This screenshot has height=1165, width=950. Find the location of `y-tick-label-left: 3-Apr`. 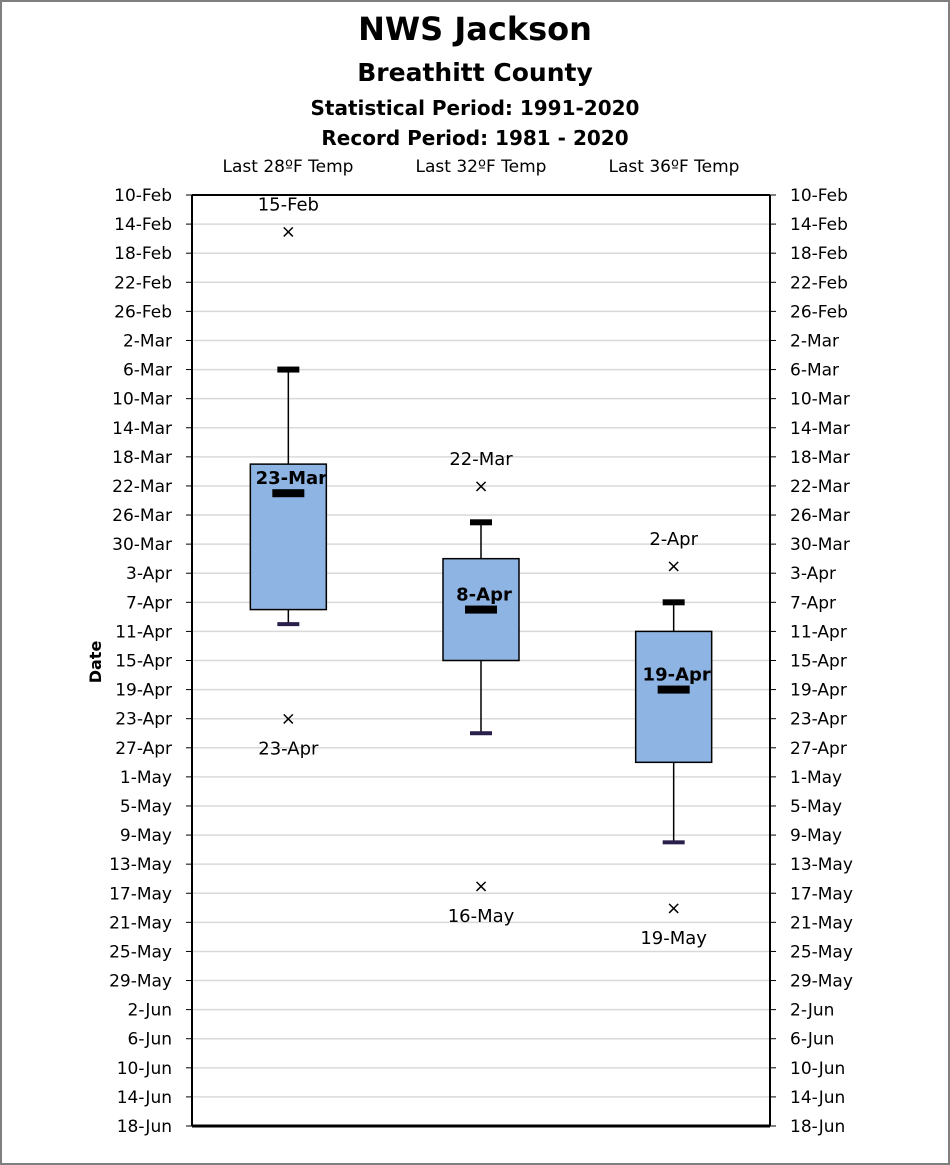

y-tick-label-left: 3-Apr is located at coordinates (149, 574).